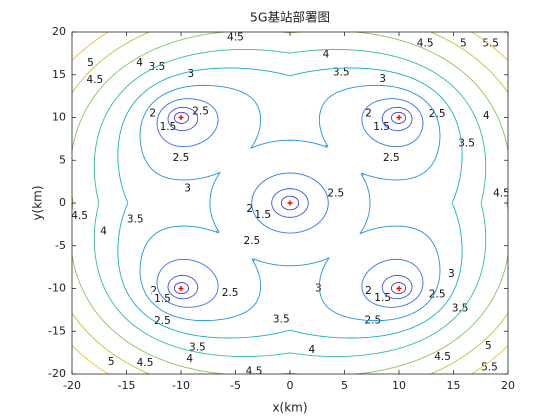  I want to click on x-tick-label: -20, so click(72, 385).